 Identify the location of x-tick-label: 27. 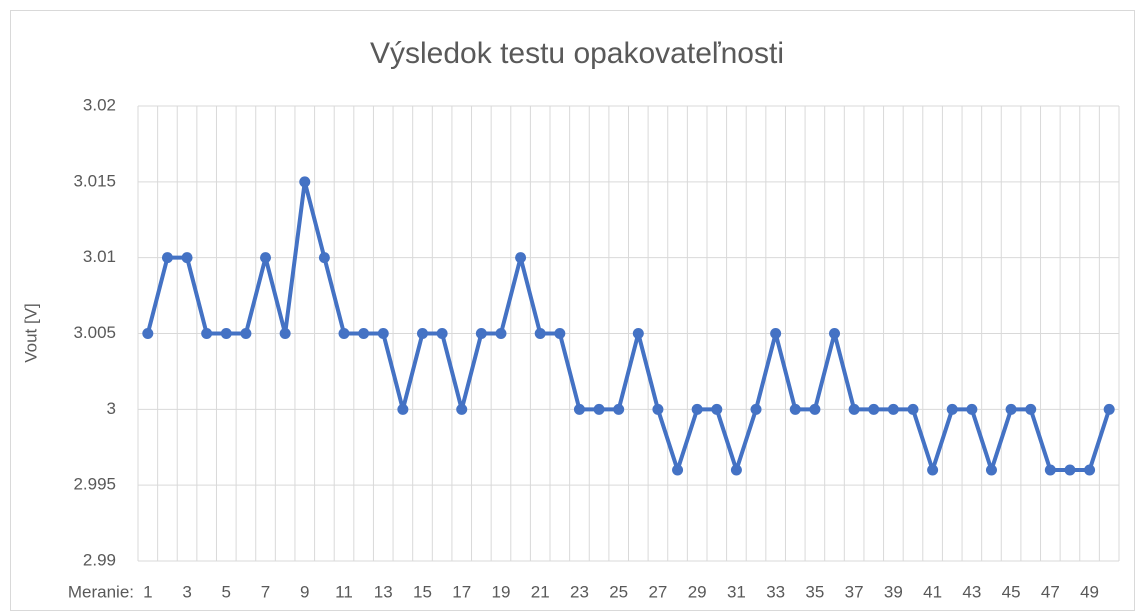
(657, 591).